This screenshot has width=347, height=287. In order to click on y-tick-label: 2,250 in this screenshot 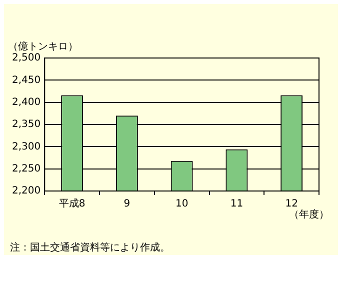, I will do `click(26, 168)`.